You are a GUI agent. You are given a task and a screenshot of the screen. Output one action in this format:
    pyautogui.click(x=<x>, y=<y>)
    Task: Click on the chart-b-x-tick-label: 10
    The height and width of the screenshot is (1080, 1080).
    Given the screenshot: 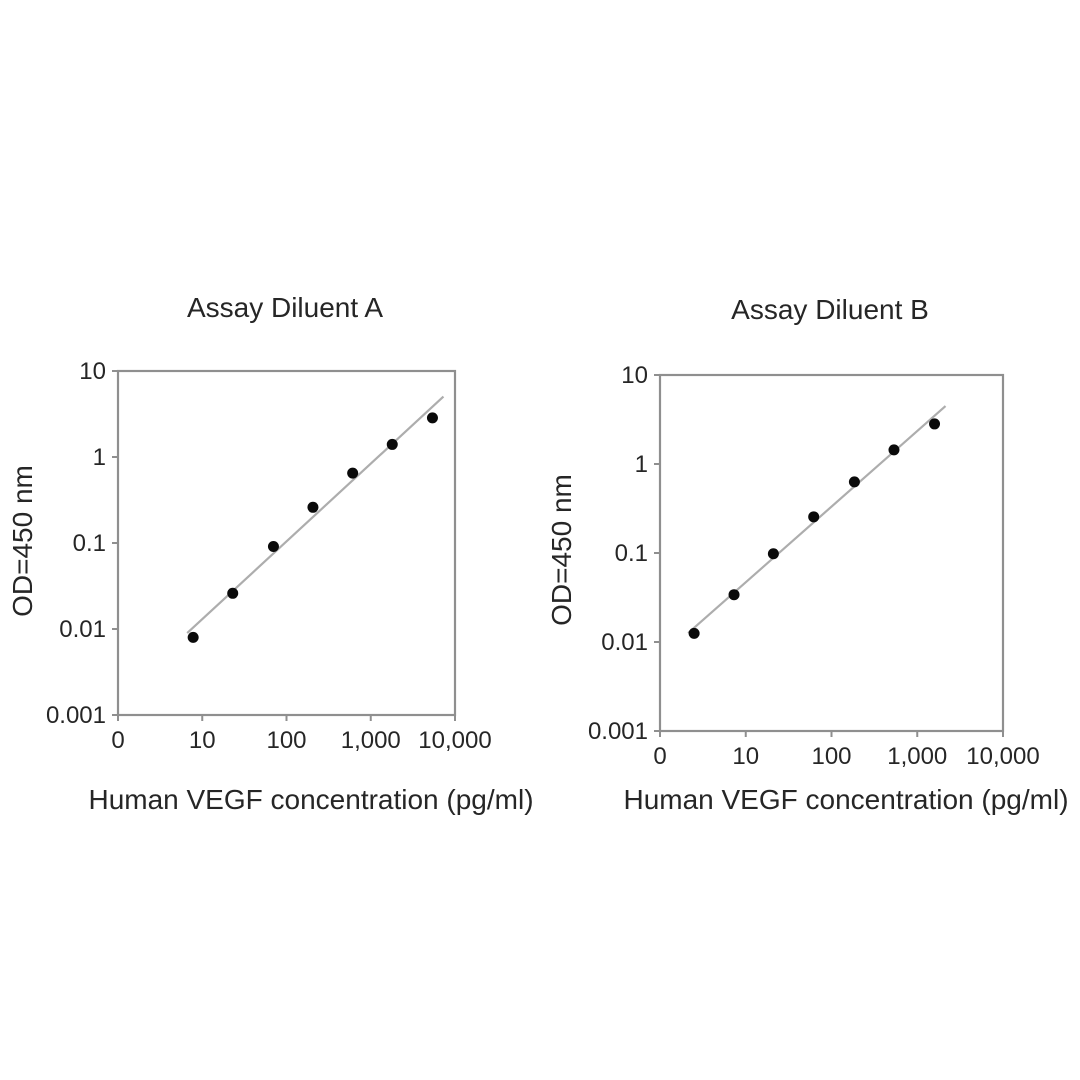 What is the action you would take?
    pyautogui.click(x=745, y=756)
    